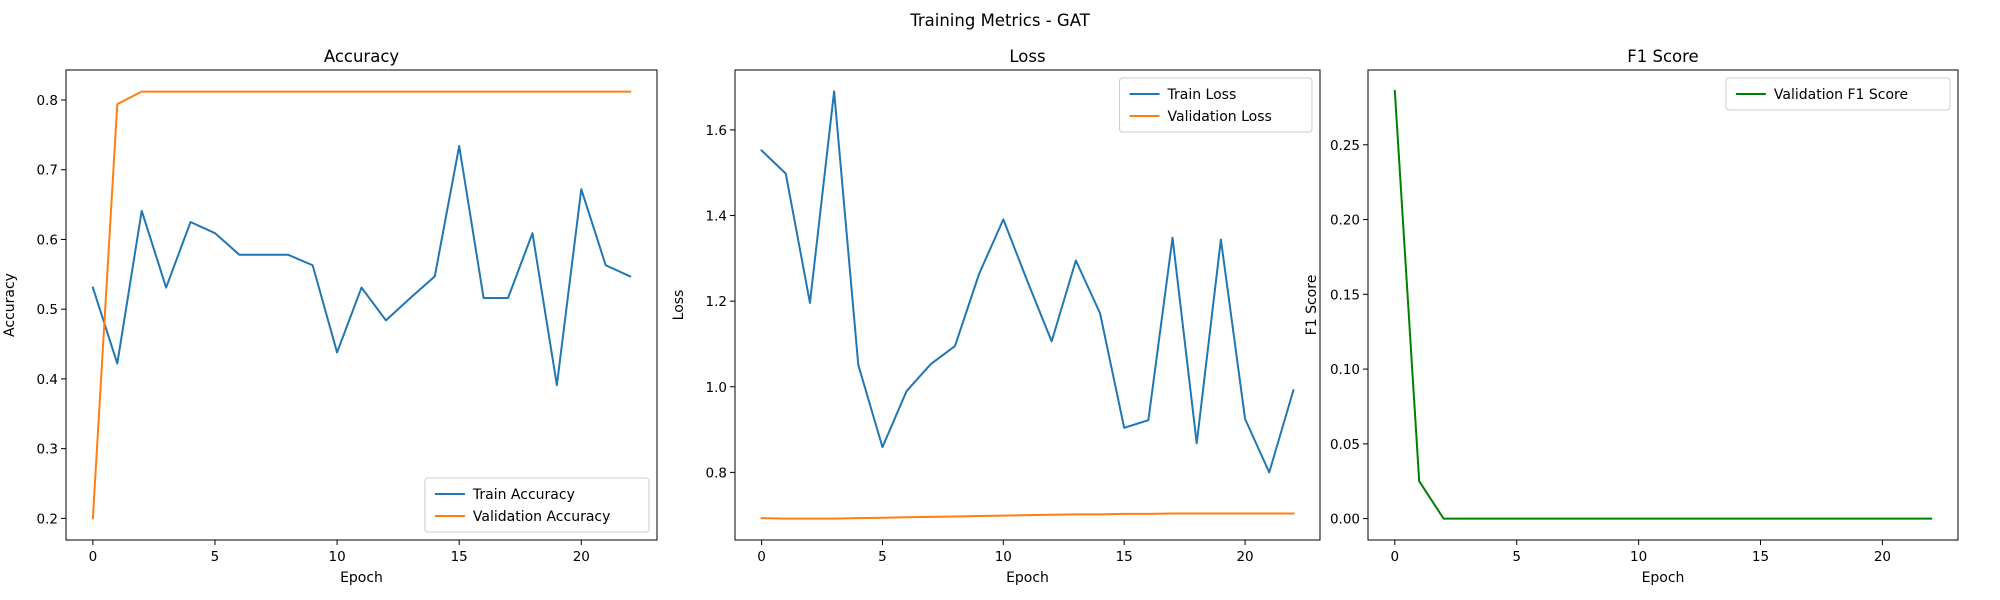 This screenshot has width=2000, height=600. I want to click on chart-2-legend-label-1: Train Loss, so click(1202, 95).